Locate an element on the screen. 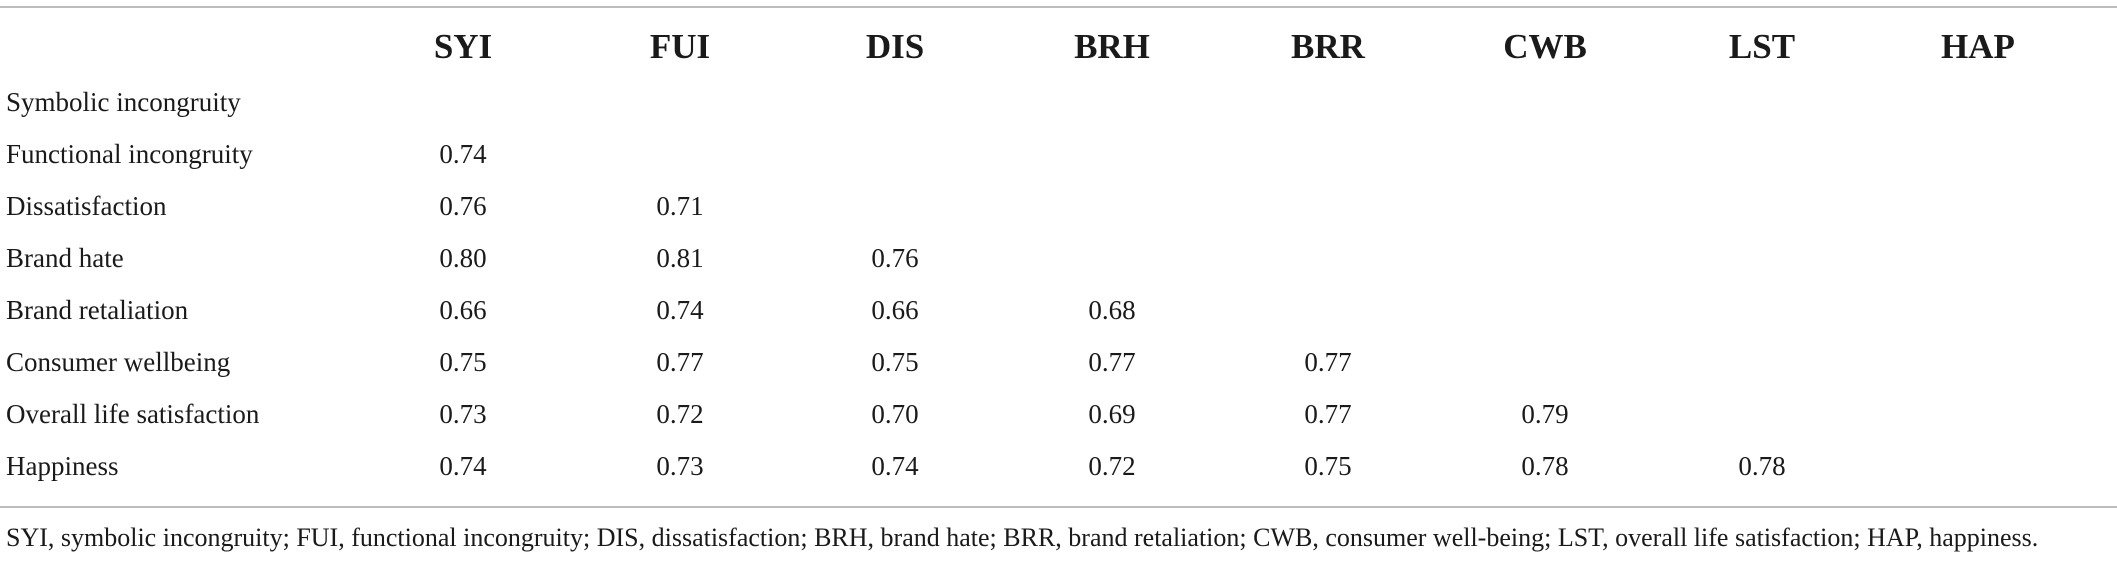  column-header-brh: BRH is located at coordinates (1112, 46).